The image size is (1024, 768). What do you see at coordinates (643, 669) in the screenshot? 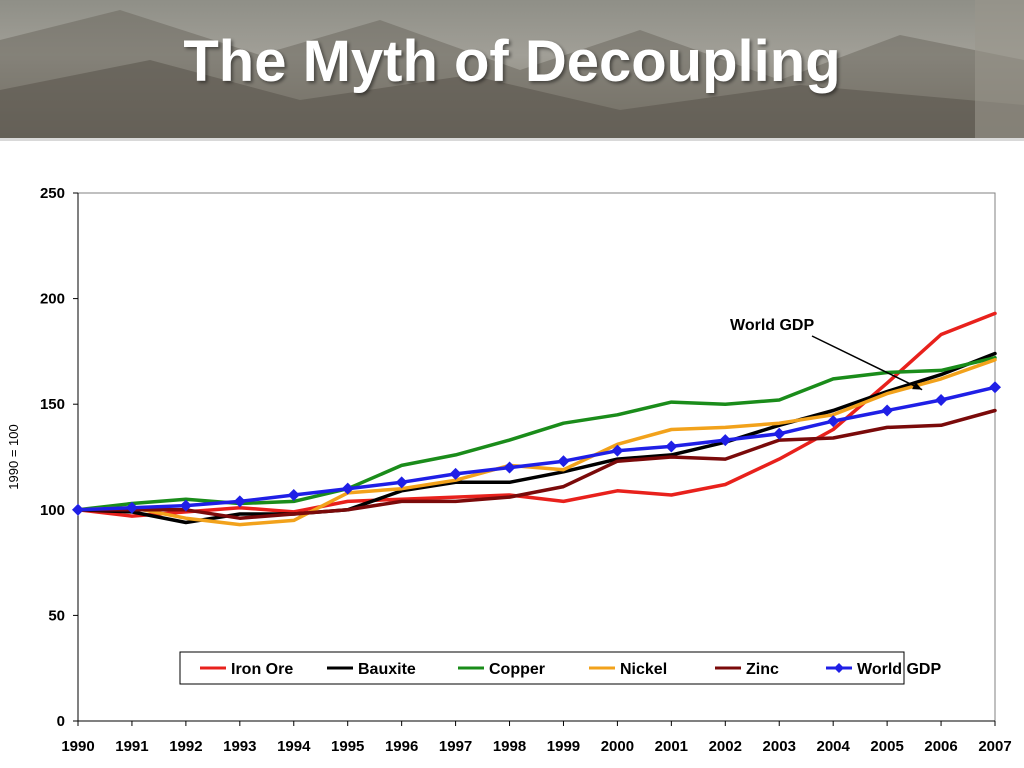
I see `legend-label-nickel: Nickel` at bounding box center [643, 669].